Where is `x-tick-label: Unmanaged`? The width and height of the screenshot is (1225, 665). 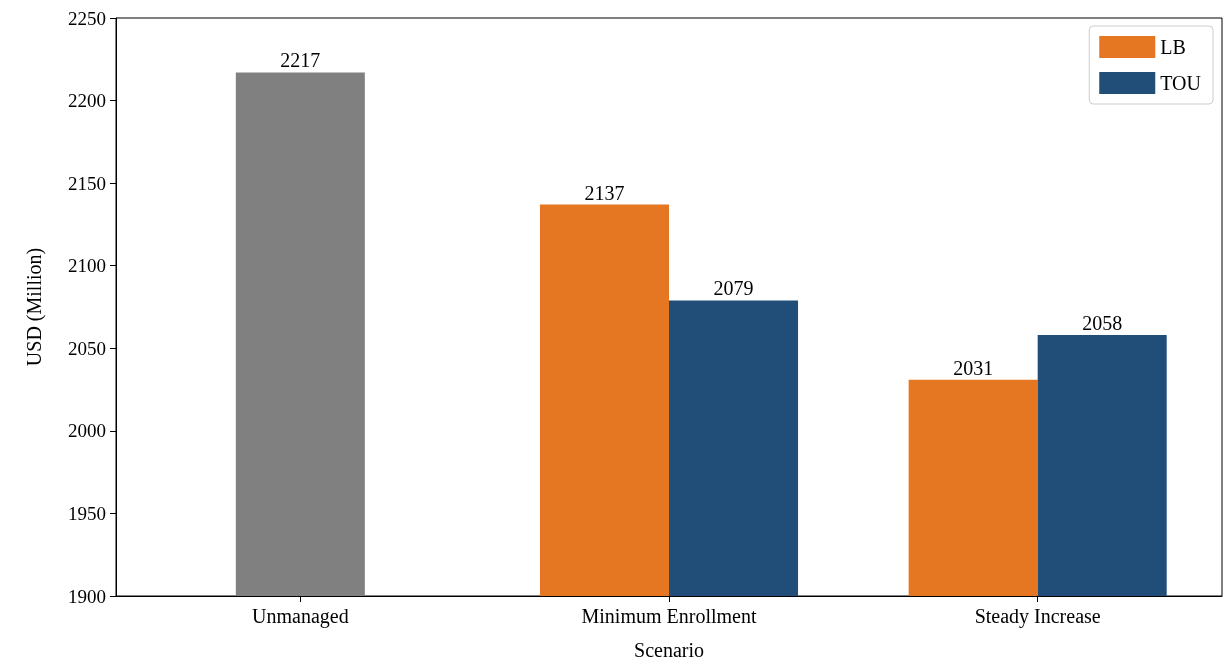
x-tick-label: Unmanaged is located at coordinates (300, 616).